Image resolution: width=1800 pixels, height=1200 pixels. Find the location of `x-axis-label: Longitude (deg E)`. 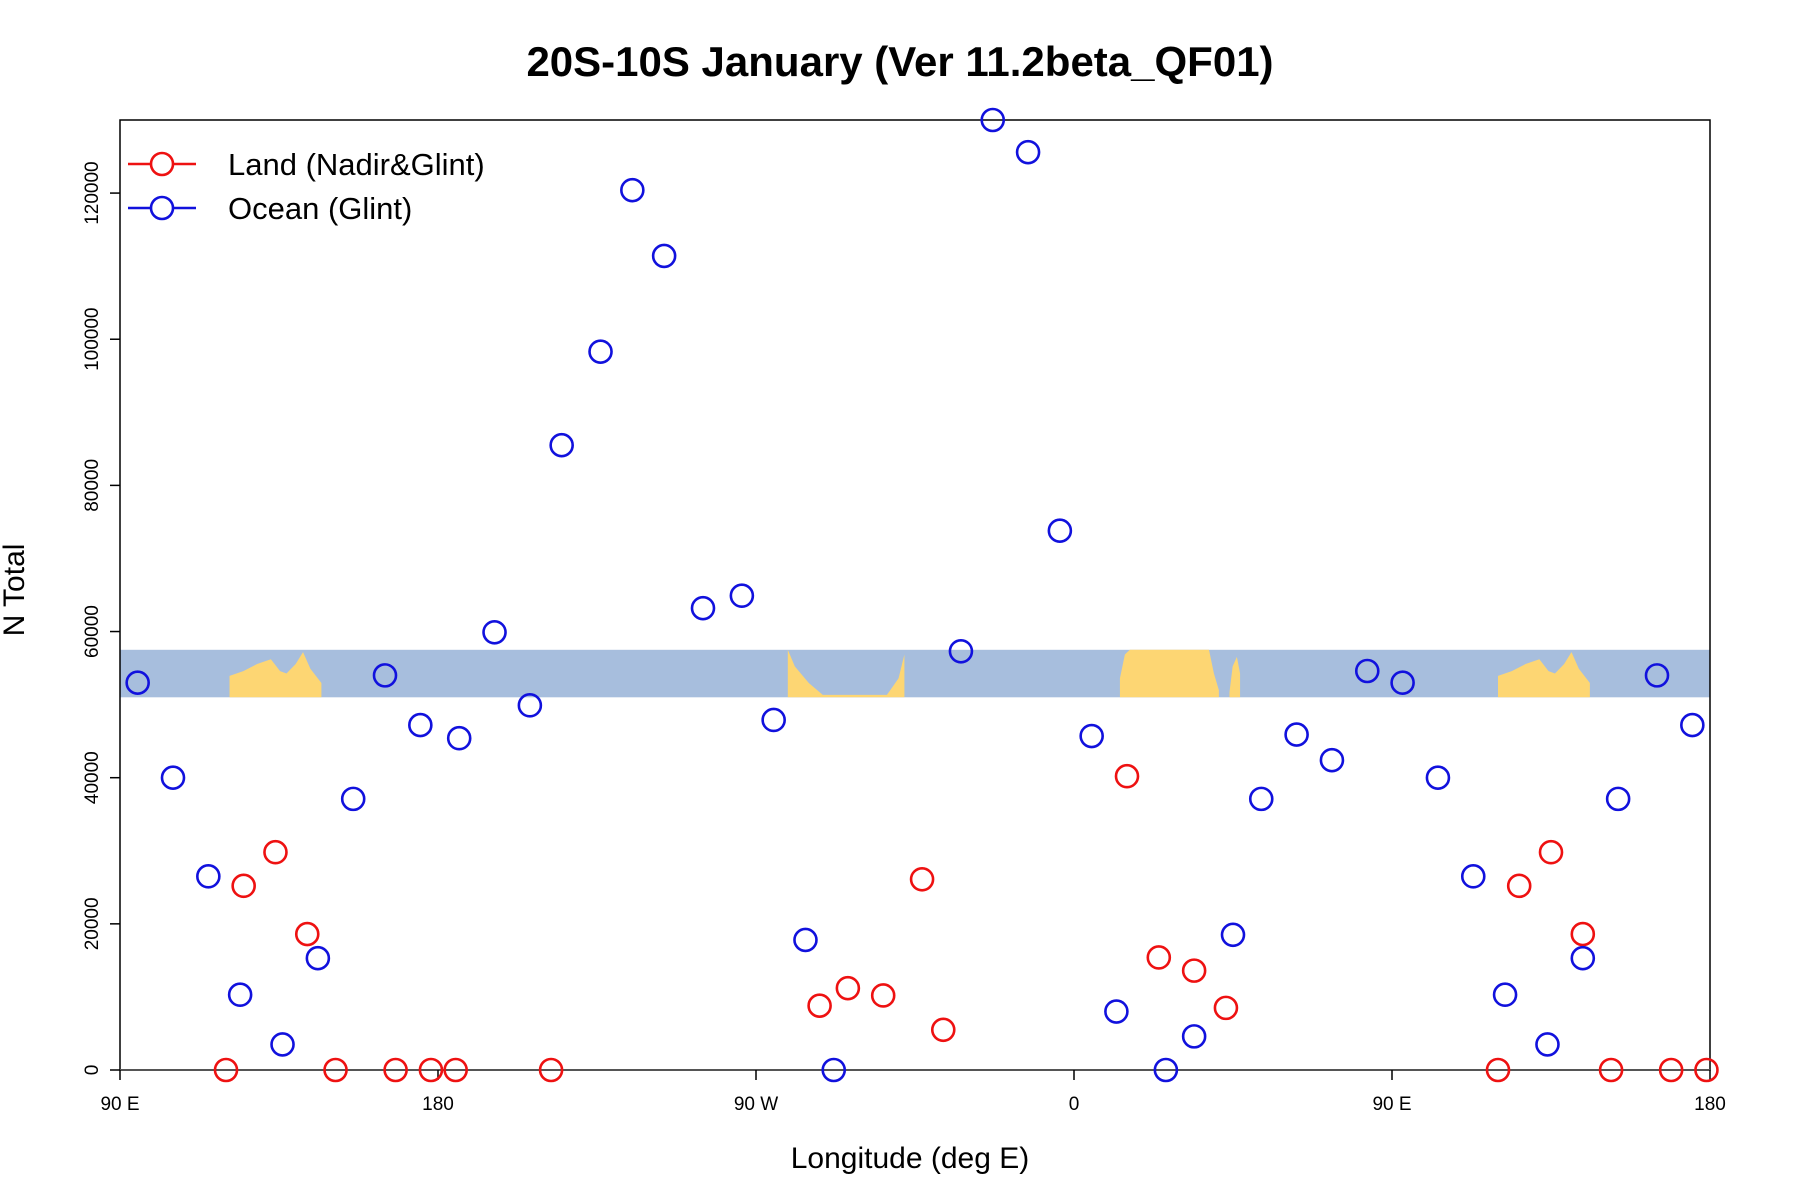

x-axis-label: Longitude (deg E) is located at coordinates (910, 1158).